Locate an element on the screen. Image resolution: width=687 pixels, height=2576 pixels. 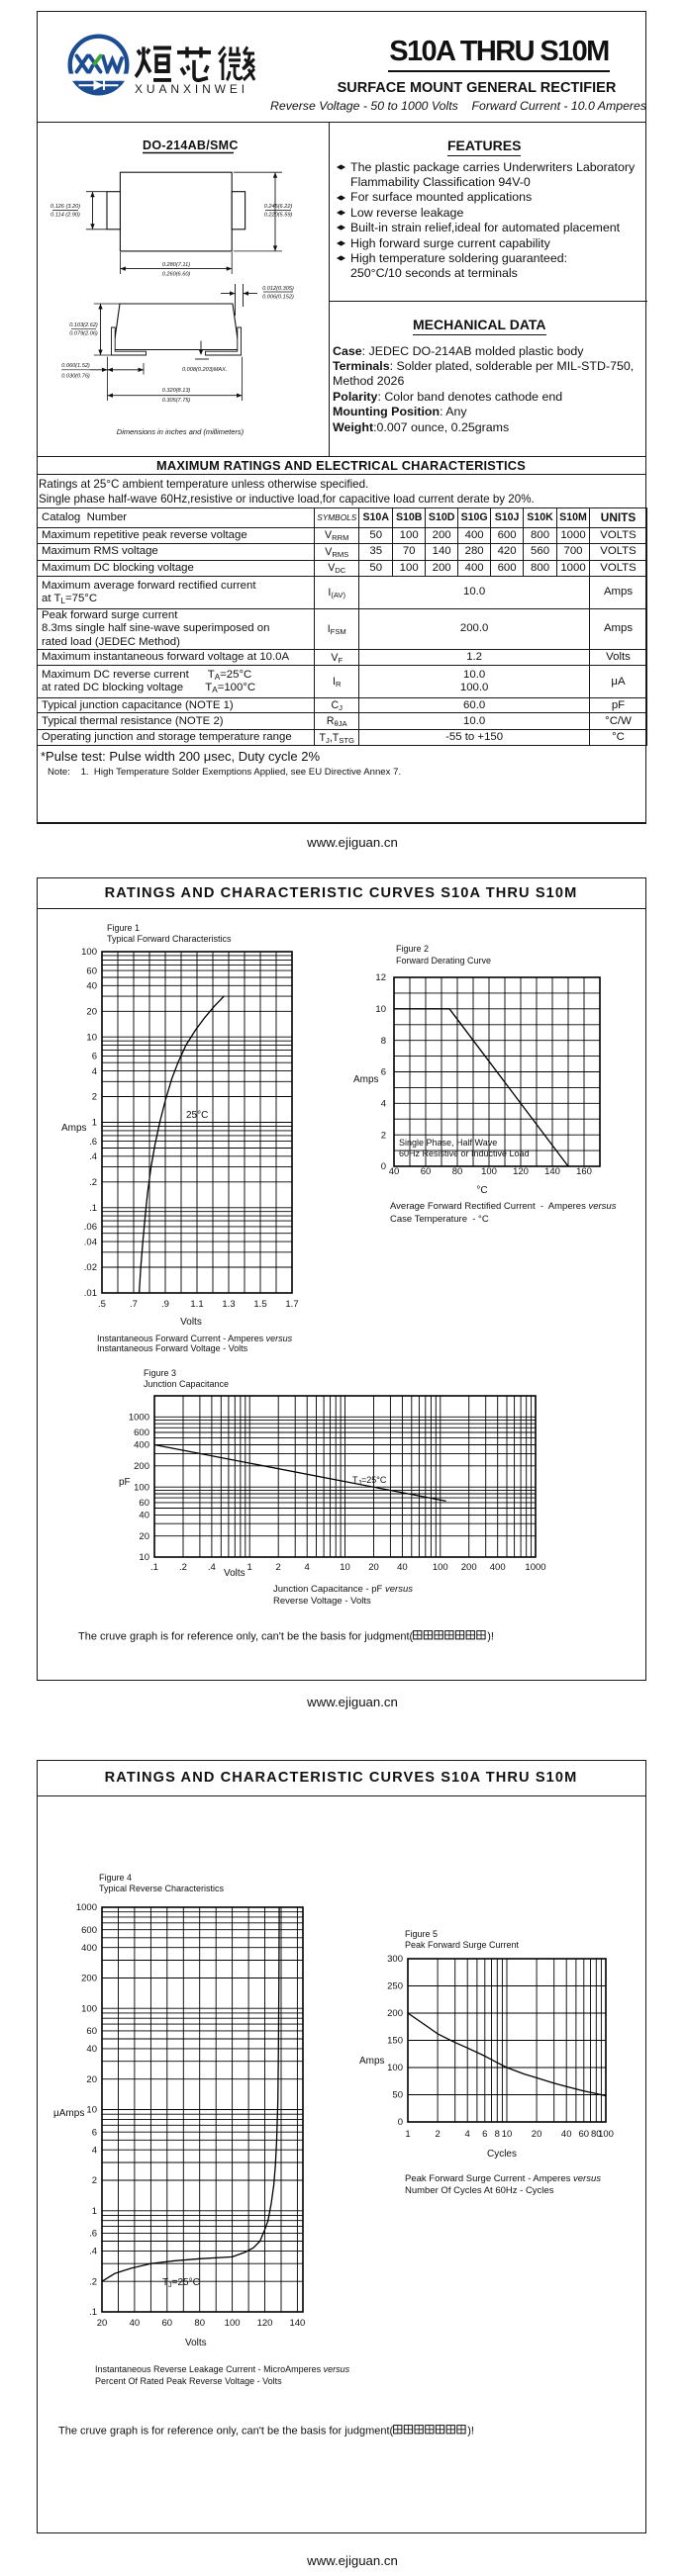
svg-text: 1.7 is located at coordinates (292, 1304).